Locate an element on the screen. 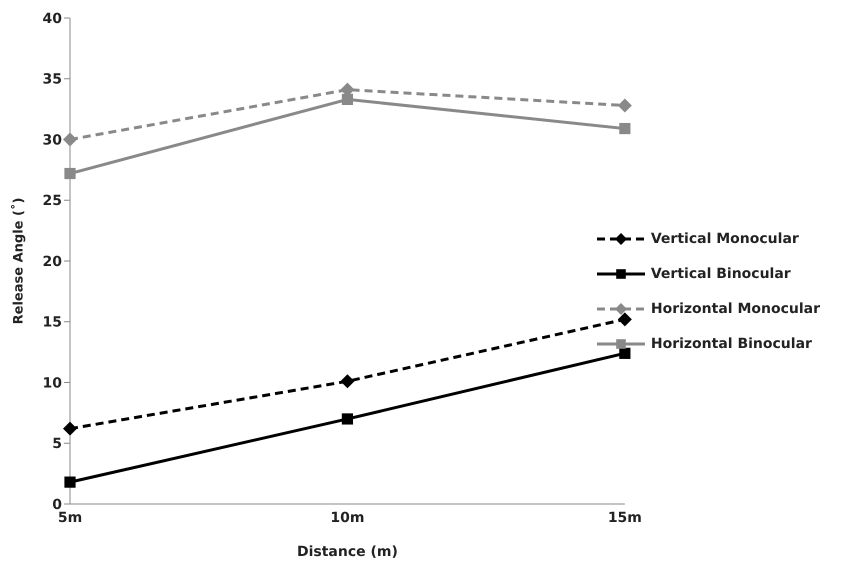 The image size is (868, 582). y-tick-label: 20 is located at coordinates (52, 262).